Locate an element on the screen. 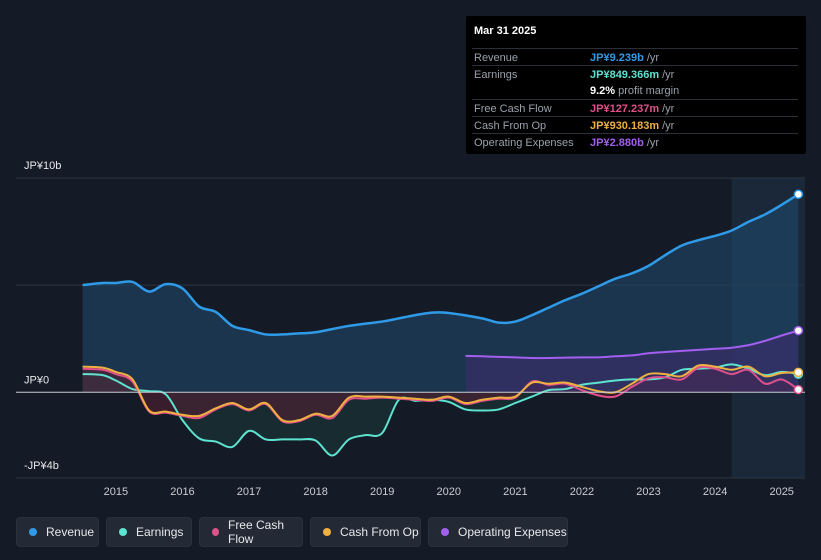 This screenshot has width=821, height=560. x-tick-label: 2017 is located at coordinates (249, 492).